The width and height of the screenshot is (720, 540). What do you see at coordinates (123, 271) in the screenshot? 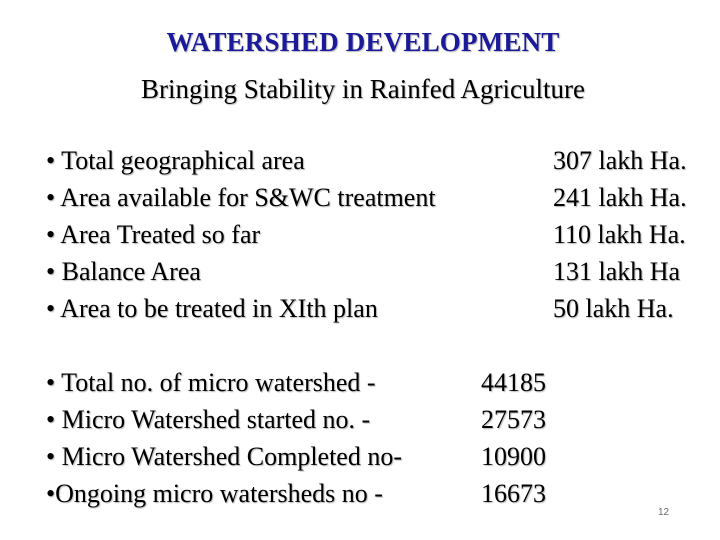
I see `area-stat-label: • Balance Area` at bounding box center [123, 271].